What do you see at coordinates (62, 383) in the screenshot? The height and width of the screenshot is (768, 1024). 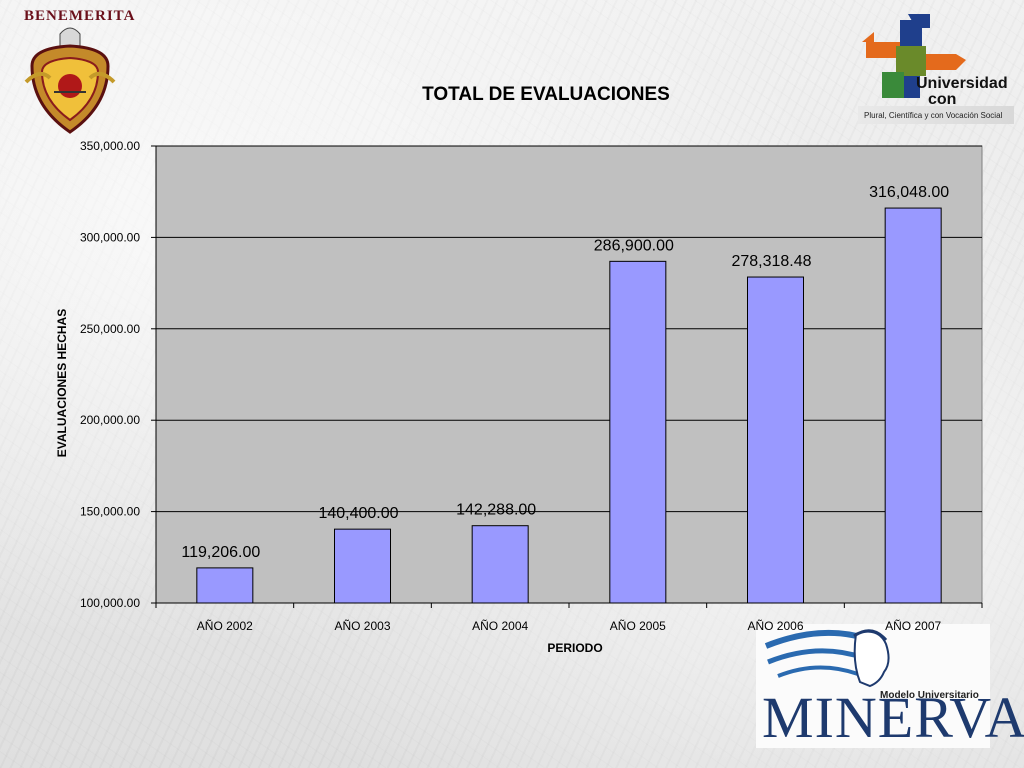 I see `y-axis-title: EVALUACIONES HECHAS` at bounding box center [62, 383].